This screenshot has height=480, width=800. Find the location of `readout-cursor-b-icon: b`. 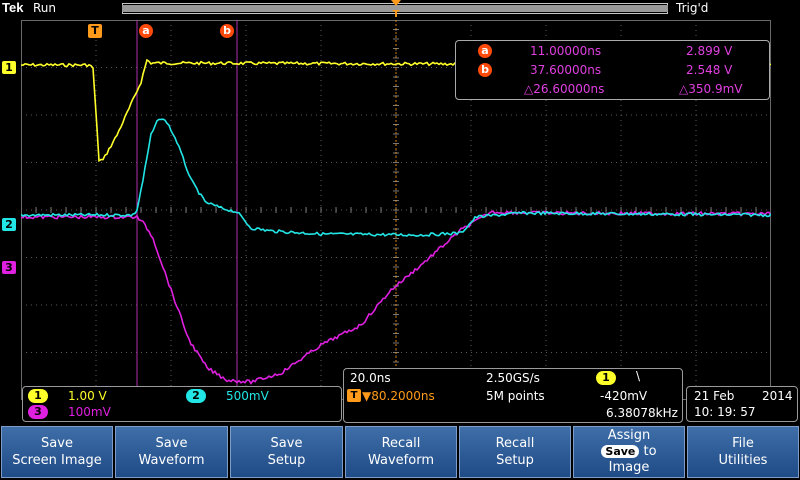

readout-cursor-b-icon: b is located at coordinates (485, 70).